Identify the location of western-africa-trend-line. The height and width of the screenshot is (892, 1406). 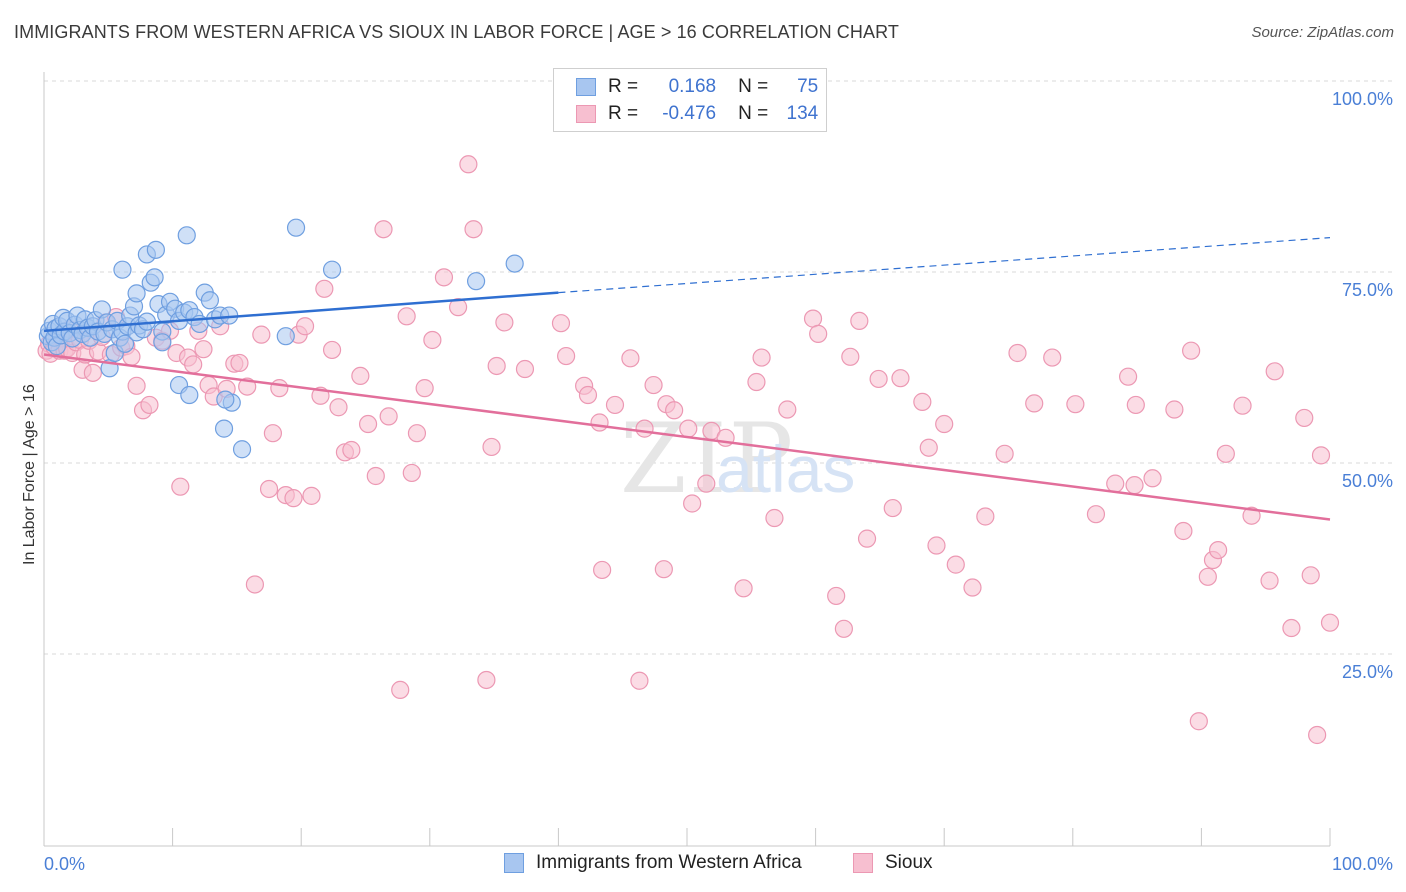
(301, 312).